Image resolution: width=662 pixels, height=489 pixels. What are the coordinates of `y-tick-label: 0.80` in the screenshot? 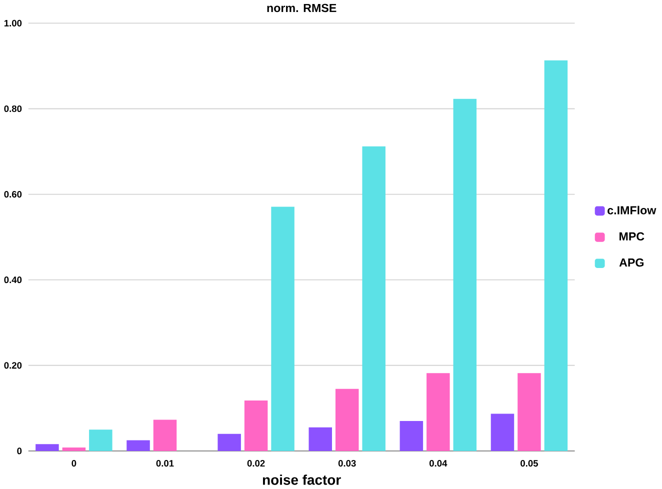 It's located at (13, 109).